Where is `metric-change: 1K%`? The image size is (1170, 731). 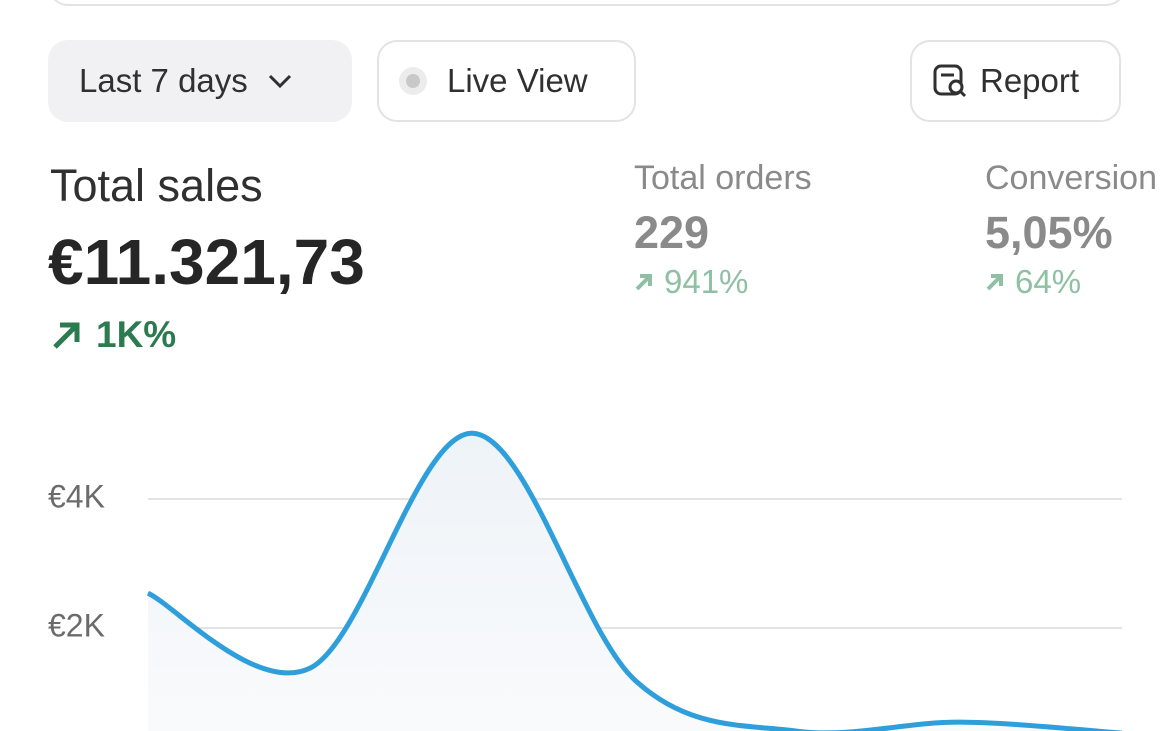
metric-change: 1K% is located at coordinates (113, 335).